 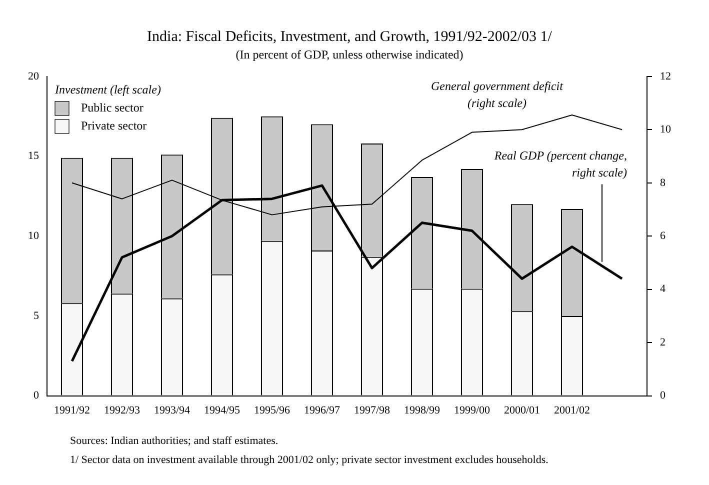 What do you see at coordinates (497, 94) in the screenshot?
I see `series-label: General government deficit (right scale)` at bounding box center [497, 94].